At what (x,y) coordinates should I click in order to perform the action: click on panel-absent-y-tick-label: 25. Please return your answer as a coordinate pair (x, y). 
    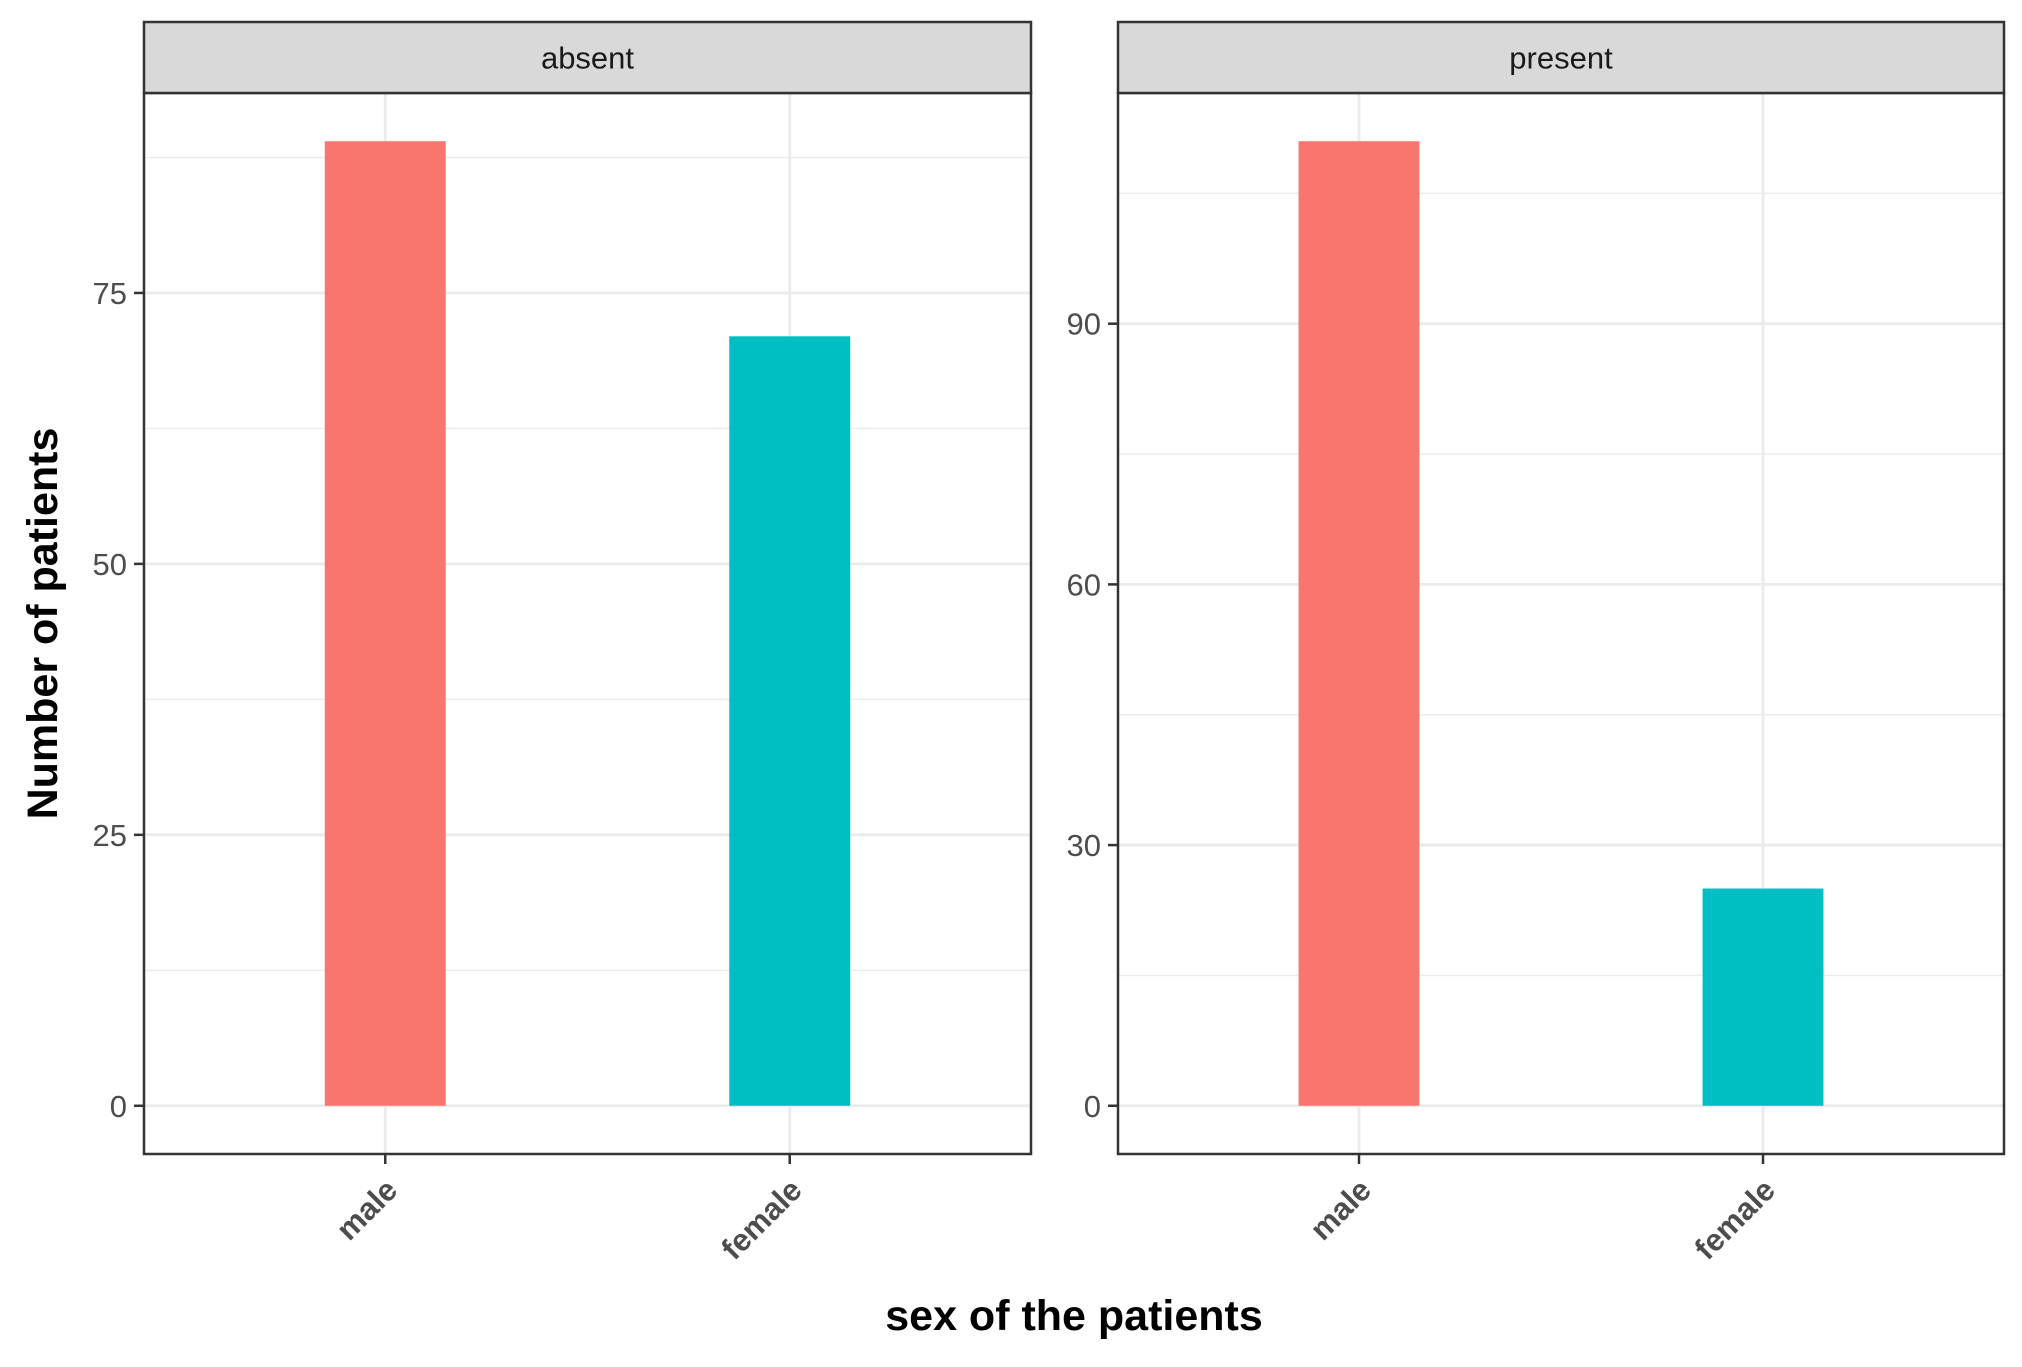
    Looking at the image, I should click on (110, 835).